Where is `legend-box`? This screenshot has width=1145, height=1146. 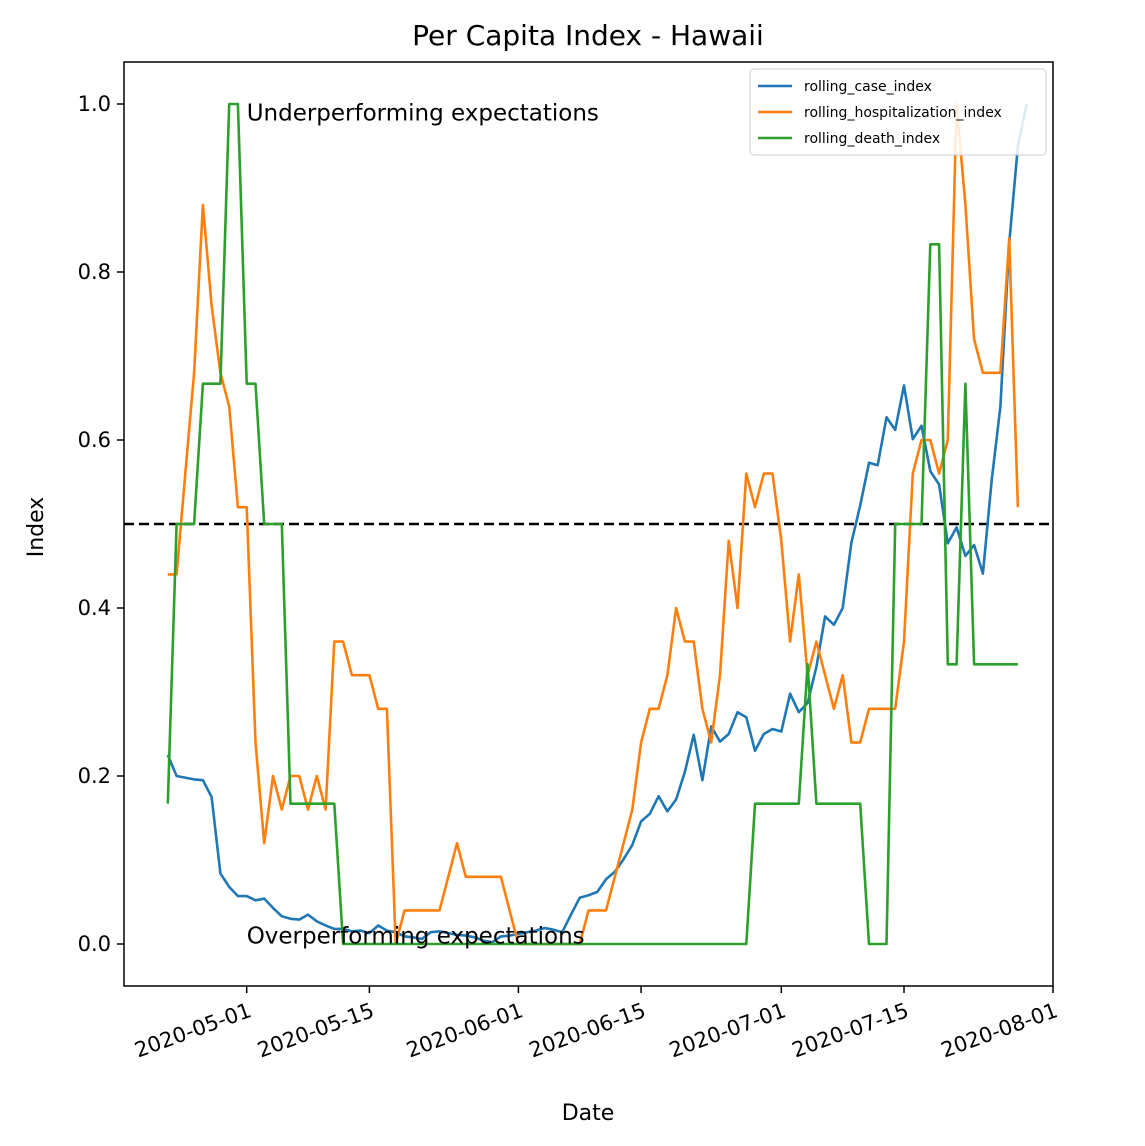 legend-box is located at coordinates (898, 112).